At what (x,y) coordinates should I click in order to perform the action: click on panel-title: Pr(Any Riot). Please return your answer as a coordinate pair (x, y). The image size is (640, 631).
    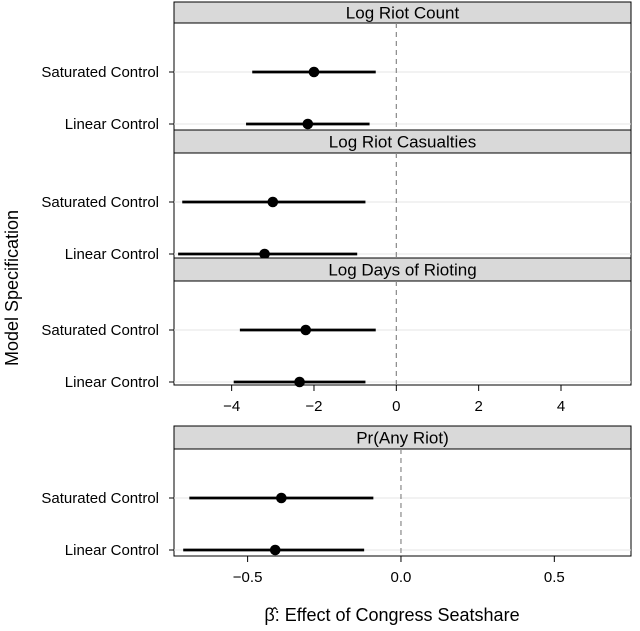
    Looking at the image, I should click on (402, 438).